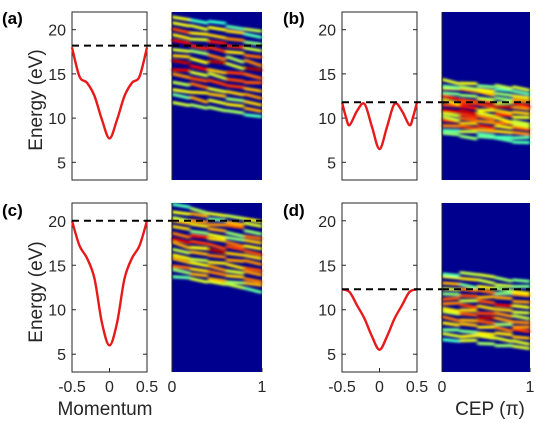  What do you see at coordinates (110, 299) in the screenshot?
I see `line-panel: 5 10 15 20 -0.5 0 0.5` at bounding box center [110, 299].